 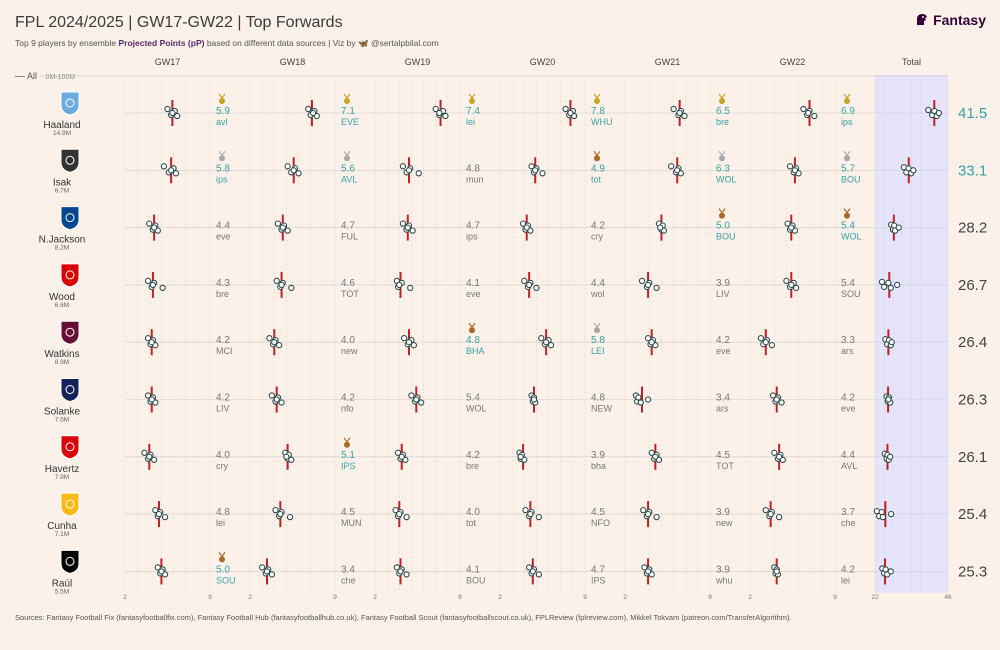 I want to click on projected-points-label: 6.3, so click(x=723, y=168).